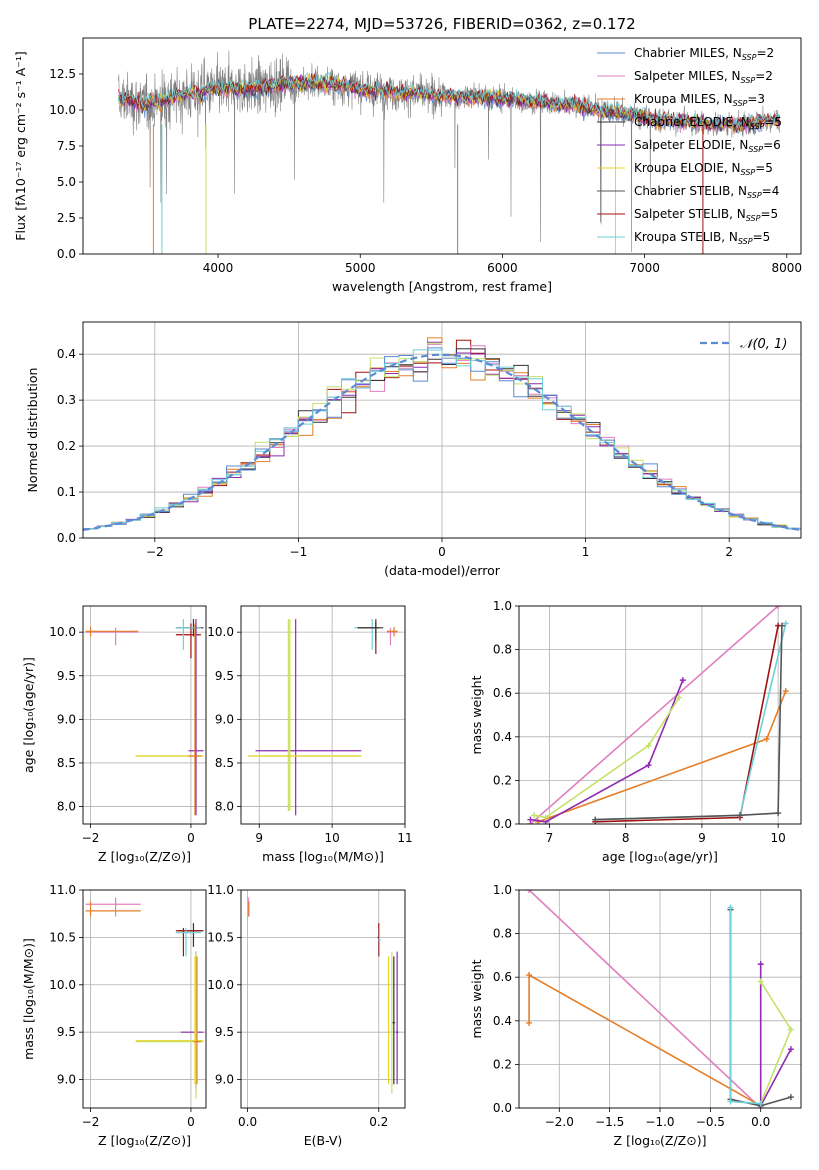  Describe the element at coordinates (66, 492) in the screenshot. I see `residuals-ytick-label: 0.1` at that location.